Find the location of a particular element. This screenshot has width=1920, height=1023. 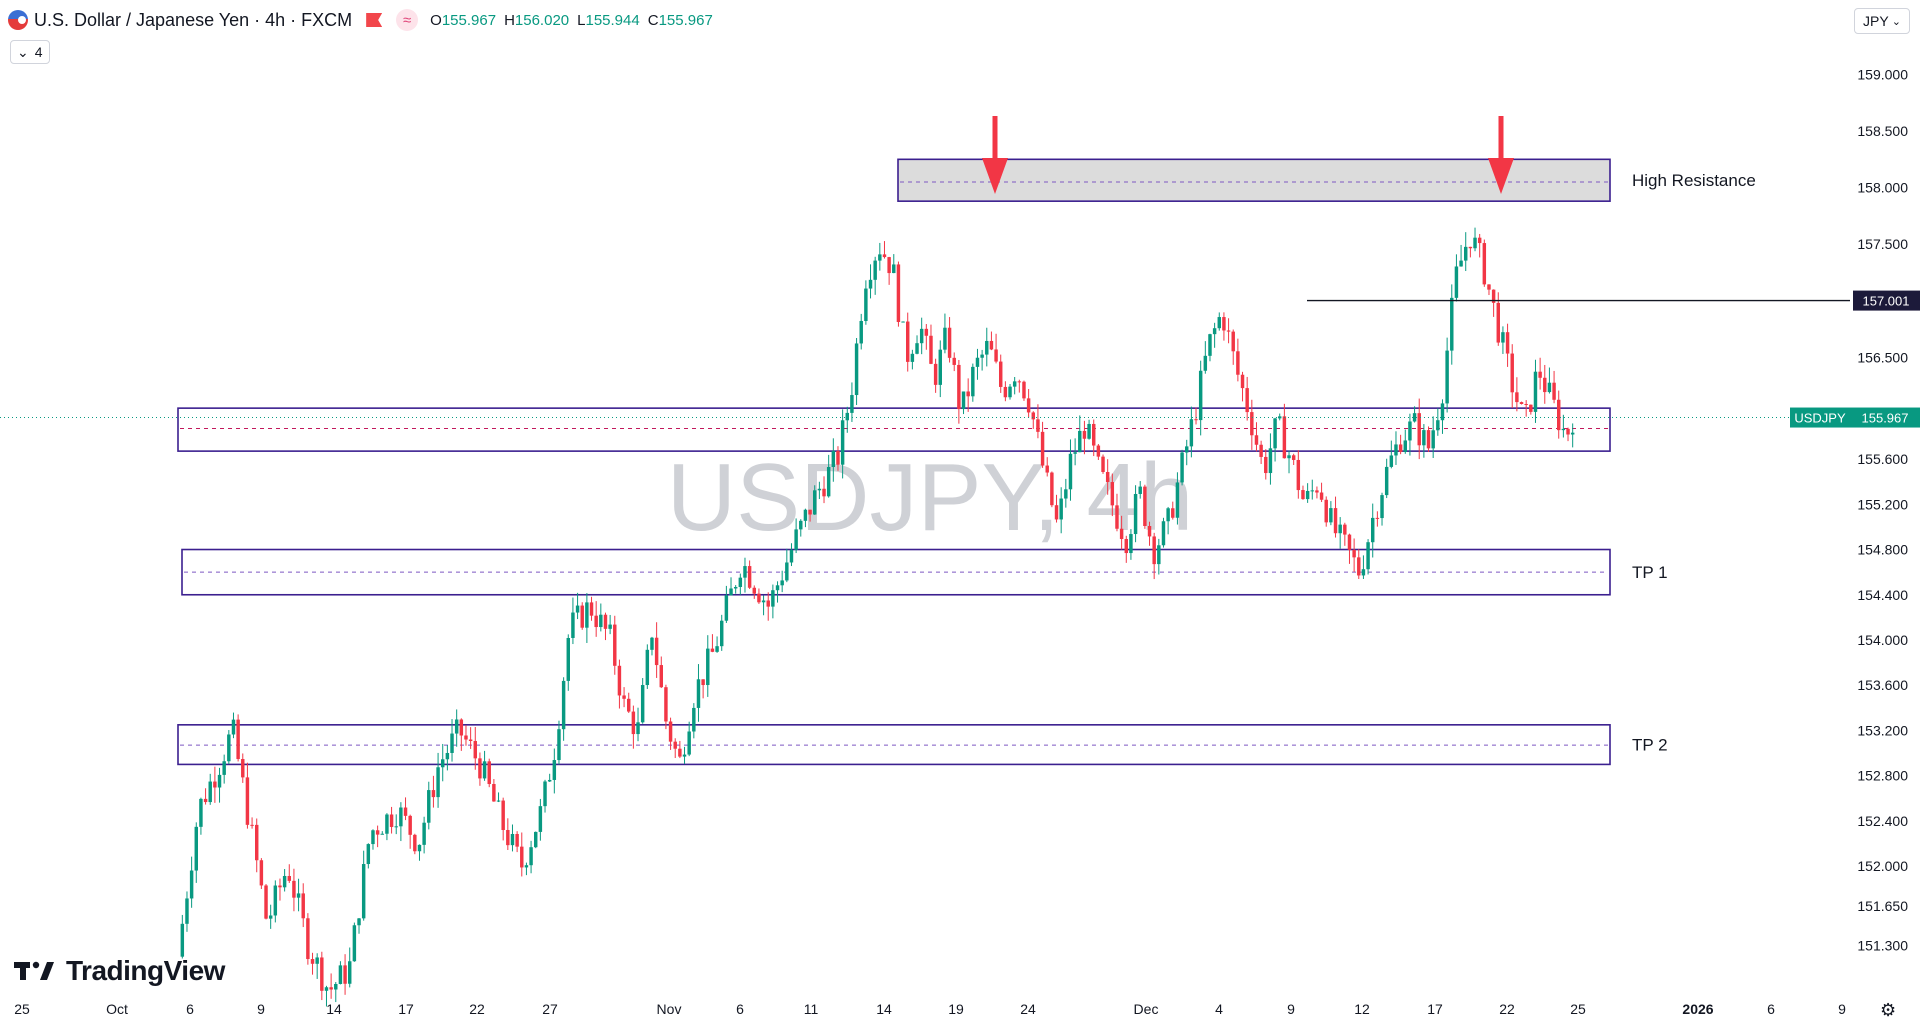

y-tick-label: 159.000 is located at coordinates (1882, 75).